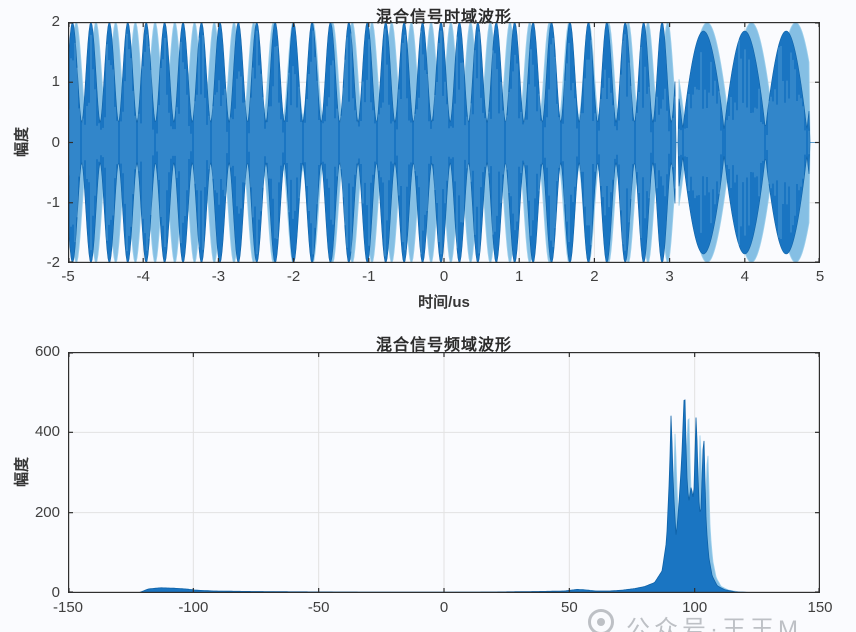 The width and height of the screenshot is (856, 632). I want to click on x-tick-label: 1, so click(519, 276).